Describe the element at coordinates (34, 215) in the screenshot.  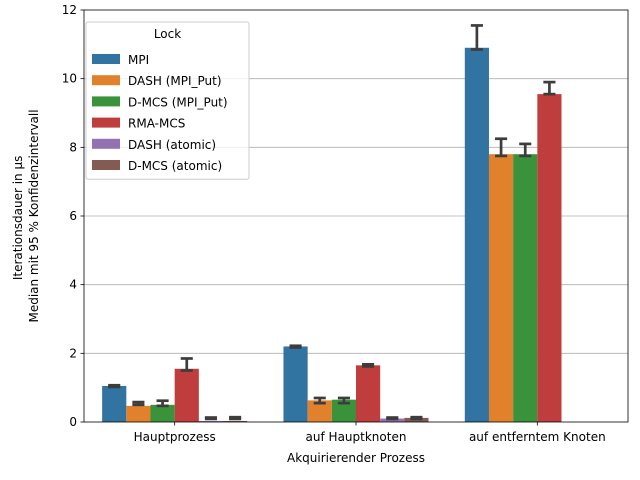
I see `y-axis-label-line-2: Median mit 95 % Konfidenzintervall` at that location.